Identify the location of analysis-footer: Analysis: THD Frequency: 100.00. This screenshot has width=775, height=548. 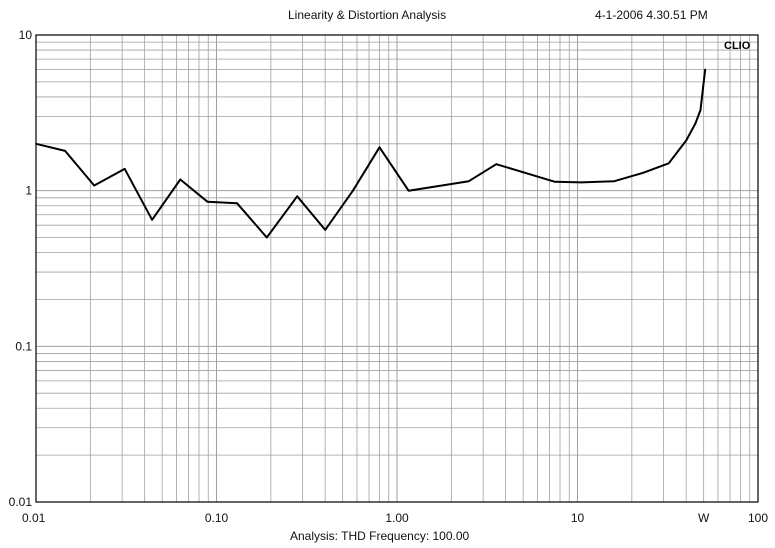
(380, 536).